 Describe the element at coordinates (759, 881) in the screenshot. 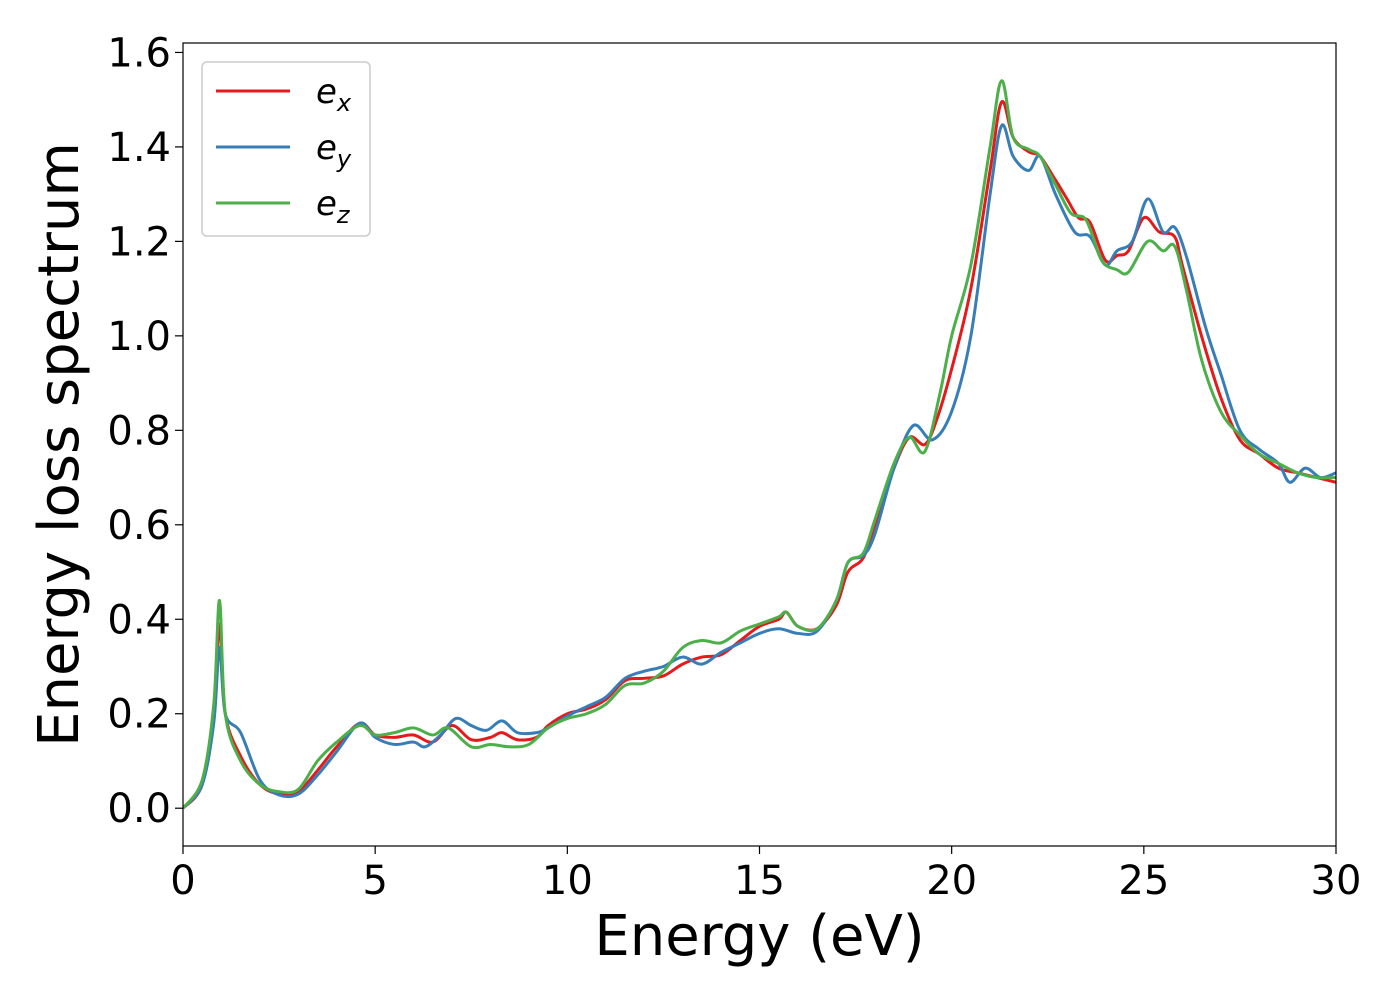

I see `x-tick-label: 15` at that location.